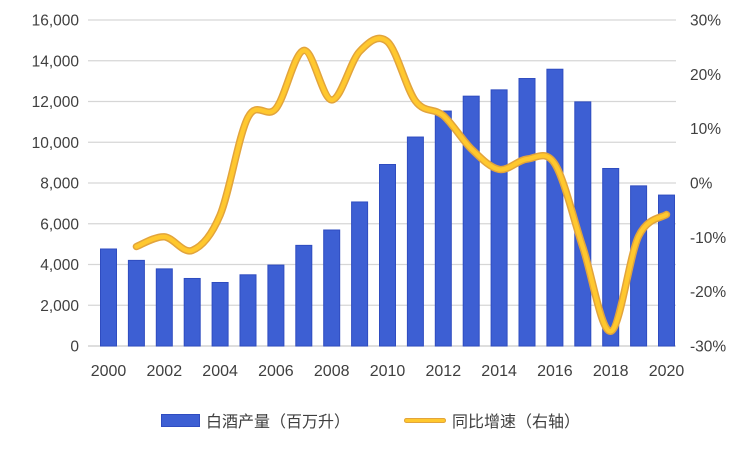 This screenshot has width=753, height=450. I want to click on left-axis-tick-label: 0, so click(74, 347).